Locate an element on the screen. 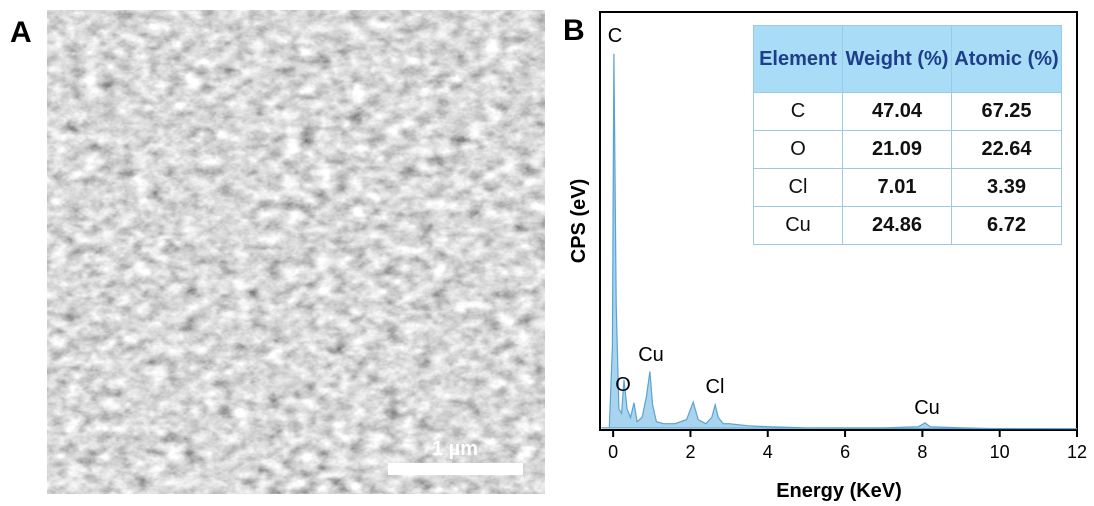 The width and height of the screenshot is (1094, 506). table-cell: O is located at coordinates (798, 149).